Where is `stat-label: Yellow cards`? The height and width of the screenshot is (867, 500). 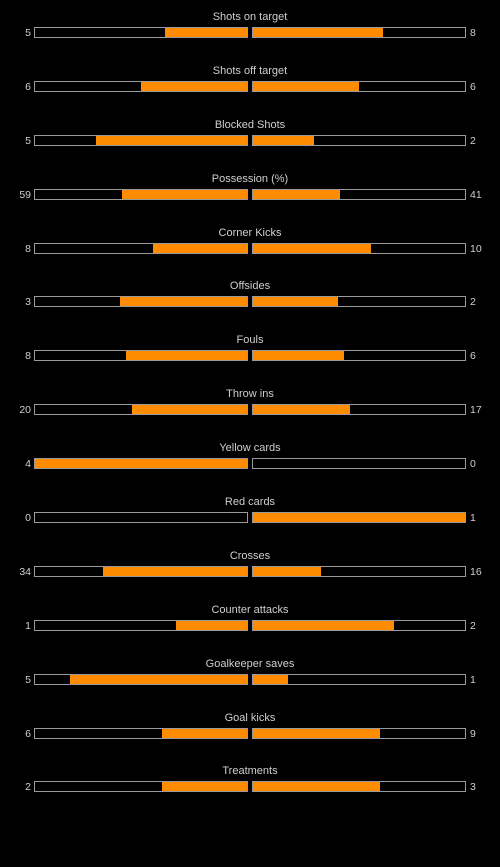 stat-label: Yellow cards is located at coordinates (250, 448).